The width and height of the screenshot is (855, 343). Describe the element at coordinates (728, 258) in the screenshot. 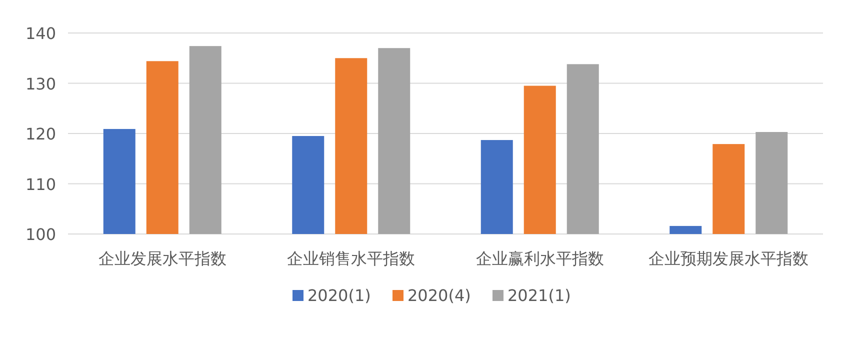

I see `x-tick-label: 企业预期发展水平指数` at that location.